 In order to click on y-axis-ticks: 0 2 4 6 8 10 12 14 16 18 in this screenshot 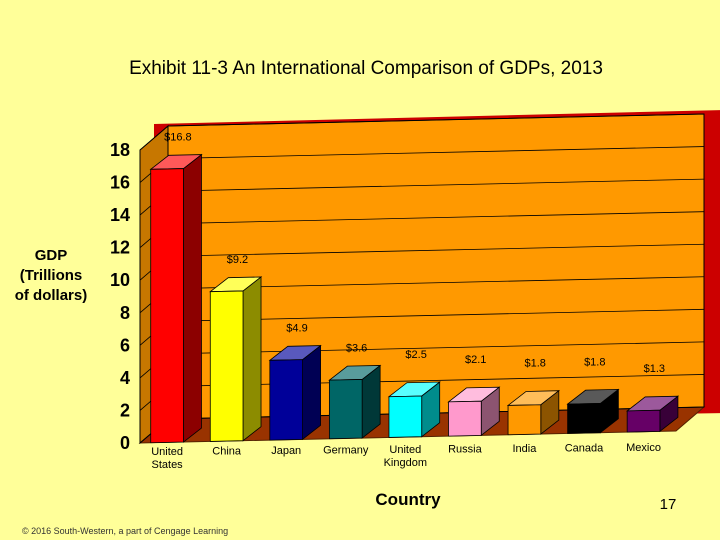, I will do `click(120, 296)`.